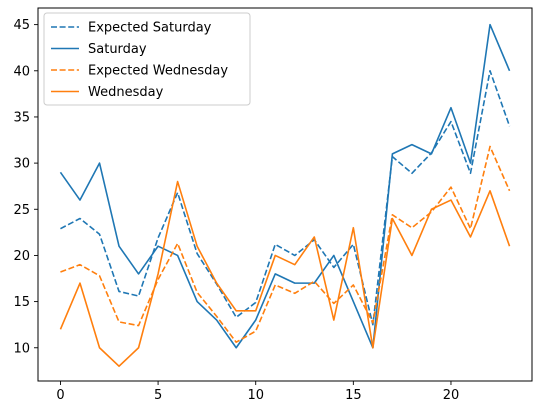  I want to click on legend-label-saturday: Saturday, so click(117, 49).